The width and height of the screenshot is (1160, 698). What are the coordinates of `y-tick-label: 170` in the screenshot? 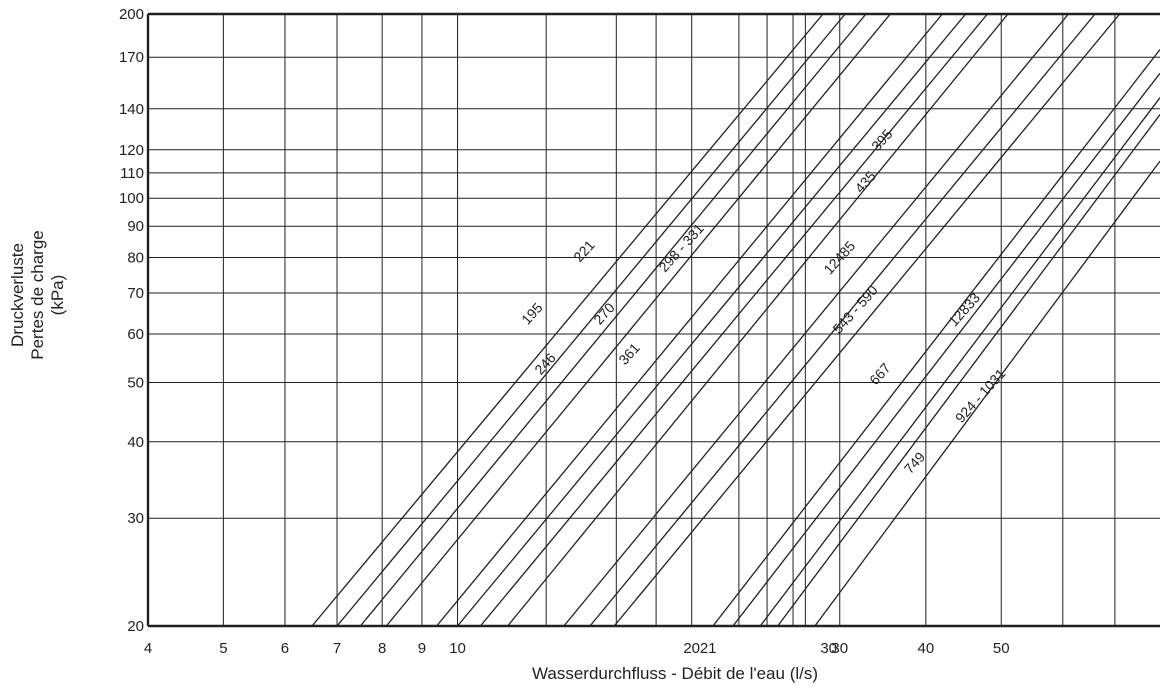 It's located at (131, 57).